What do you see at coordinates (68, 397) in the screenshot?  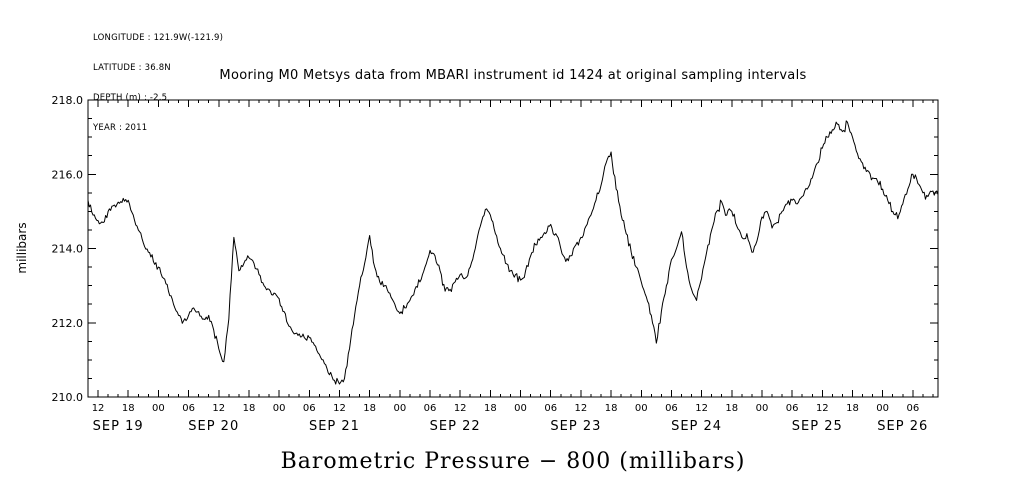 I see `y-tick-label: 210.0` at bounding box center [68, 397].